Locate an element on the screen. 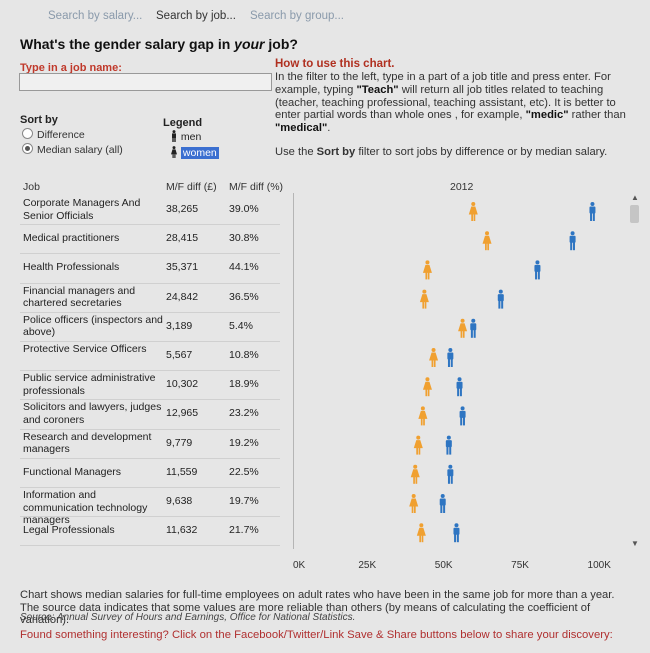 This screenshot has height=653, width=650. scroll-thumb is located at coordinates (634, 214).